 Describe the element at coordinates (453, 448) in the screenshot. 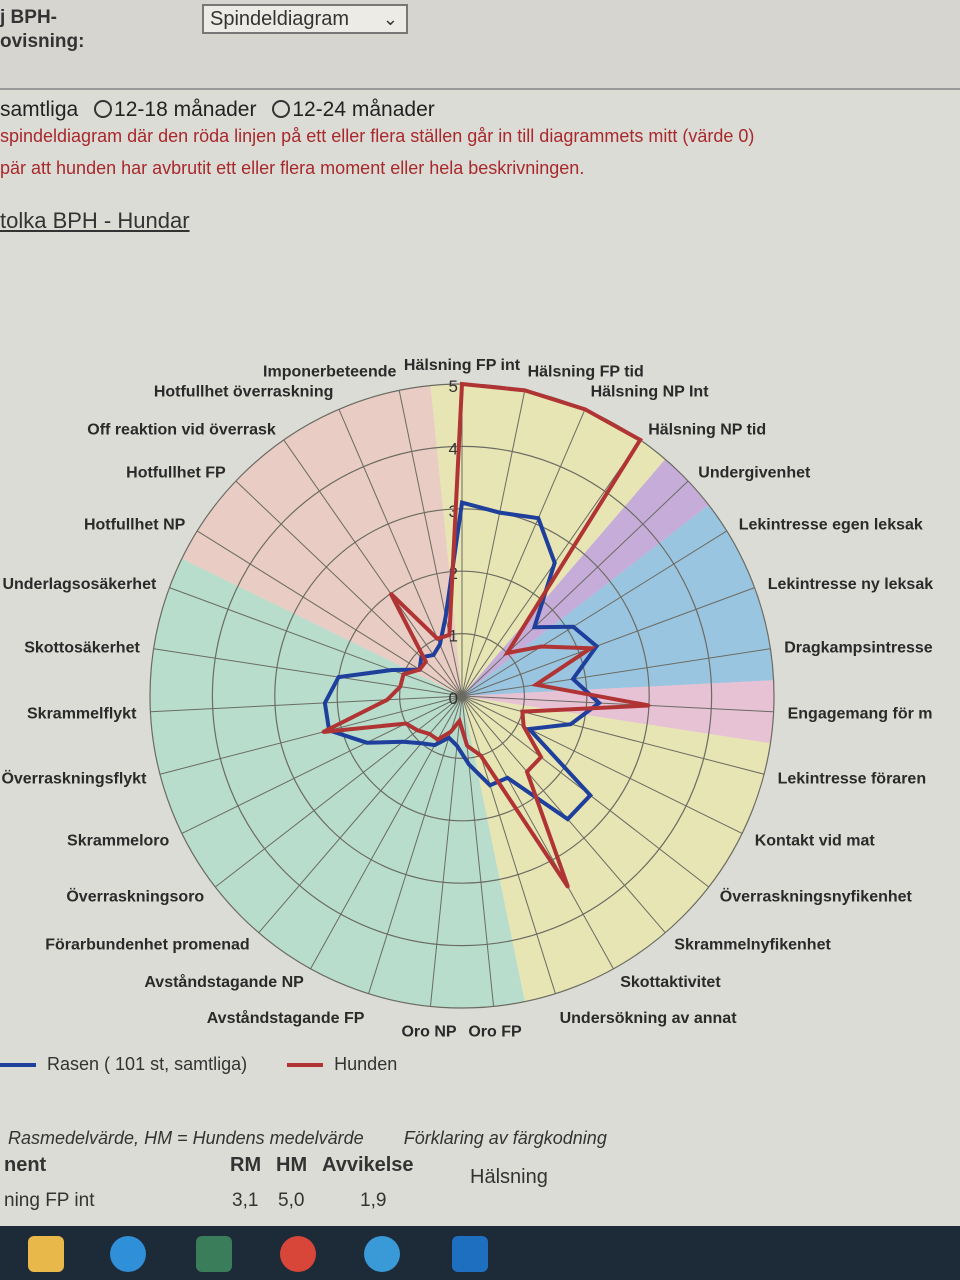

I see `r-tick-4: 4` at that location.